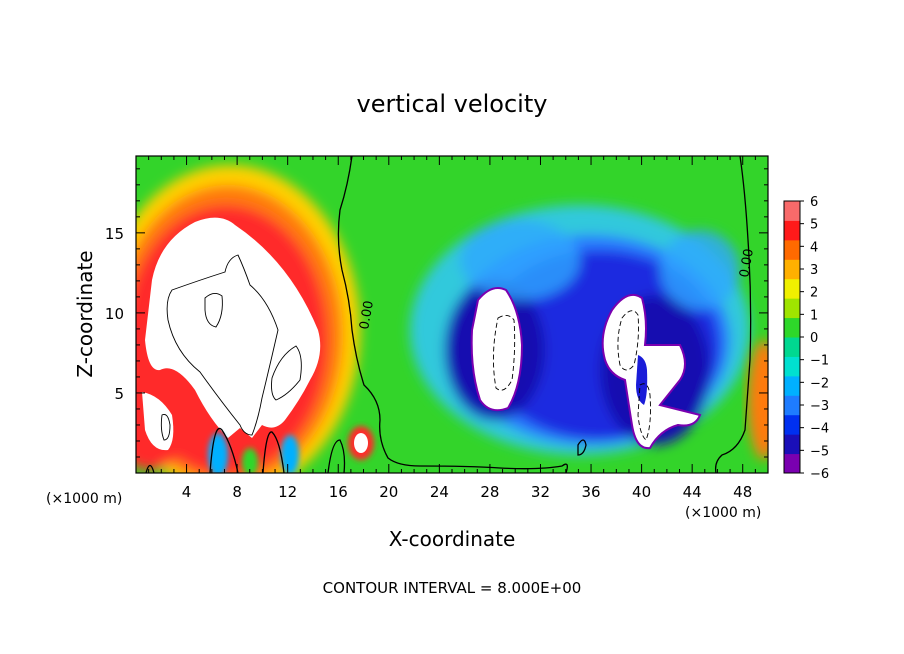  What do you see at coordinates (814, 247) in the screenshot?
I see `colorbar-tick-label: 4` at bounding box center [814, 247].